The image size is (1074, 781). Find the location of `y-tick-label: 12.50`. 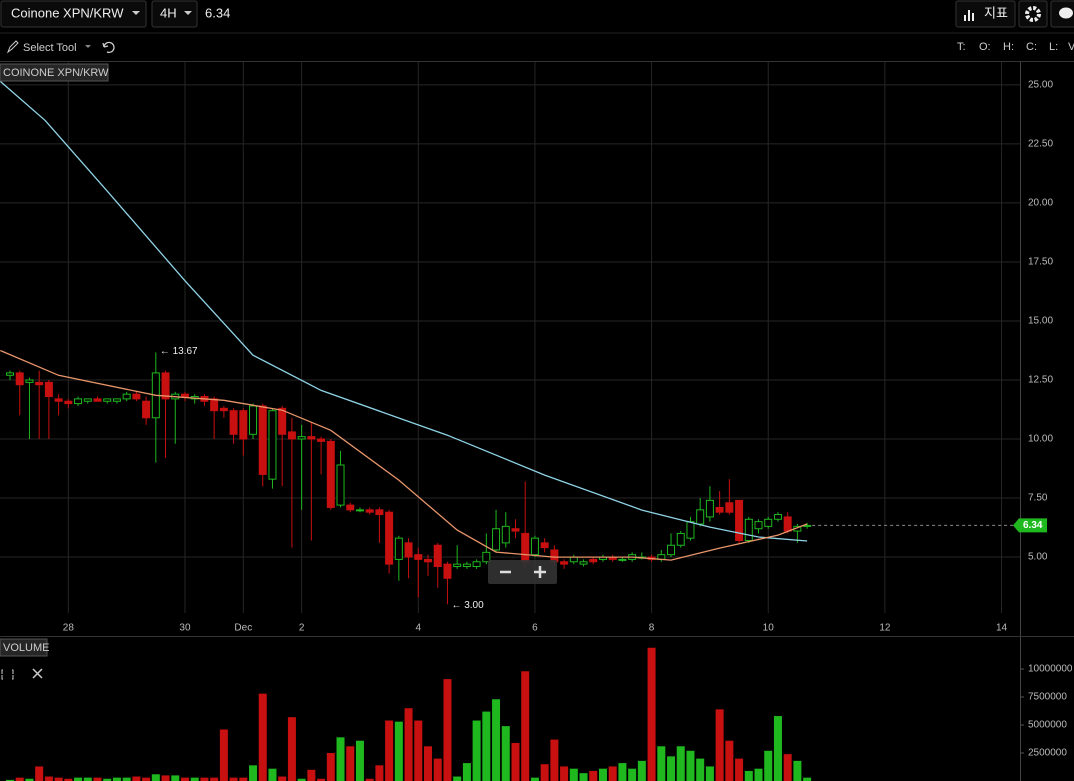

y-tick-label: 12.50 is located at coordinates (1040, 380).